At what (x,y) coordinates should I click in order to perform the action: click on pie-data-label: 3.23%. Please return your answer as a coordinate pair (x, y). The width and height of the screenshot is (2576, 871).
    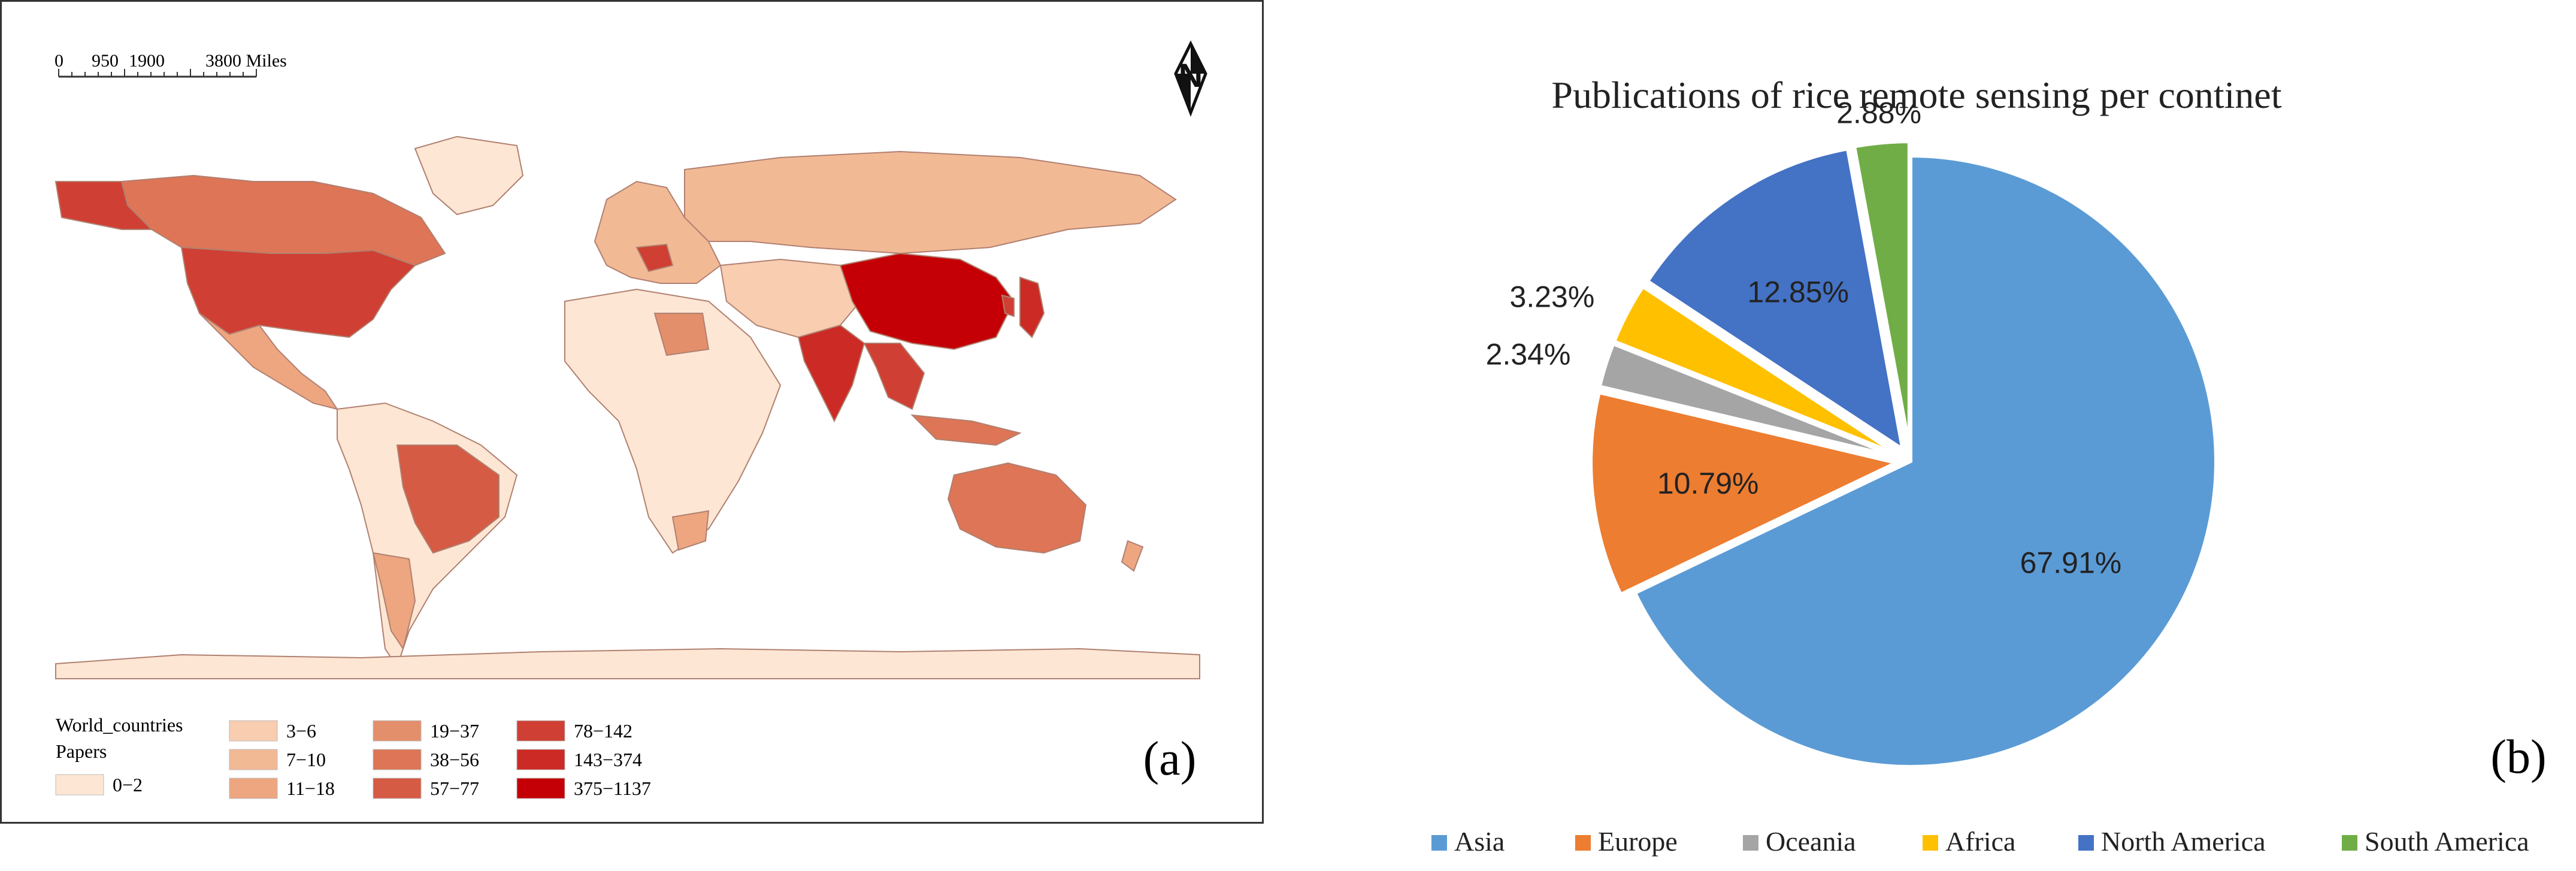
    Looking at the image, I should click on (1552, 297).